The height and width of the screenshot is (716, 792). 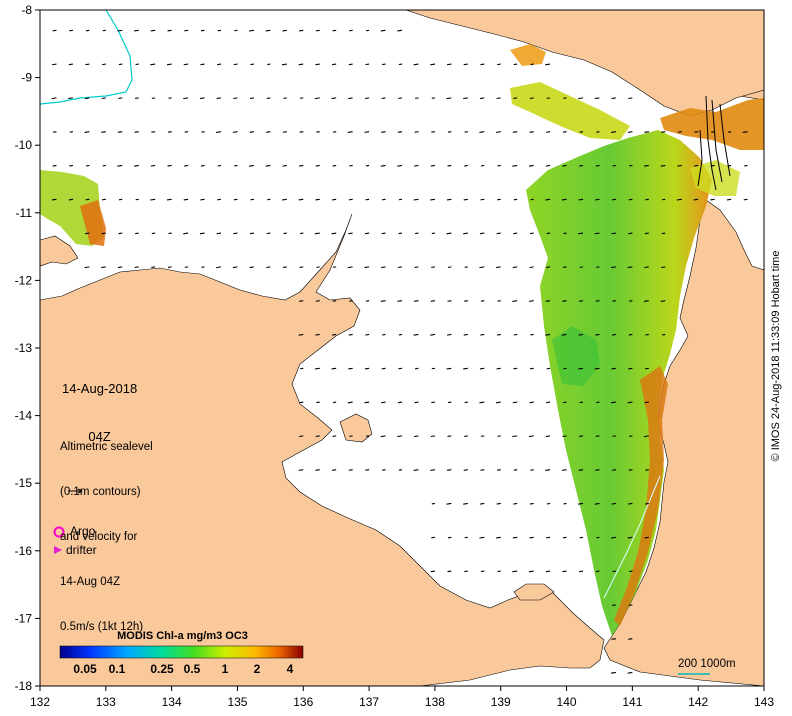 I want to click on x-tick-label: 141, so click(x=632, y=702).